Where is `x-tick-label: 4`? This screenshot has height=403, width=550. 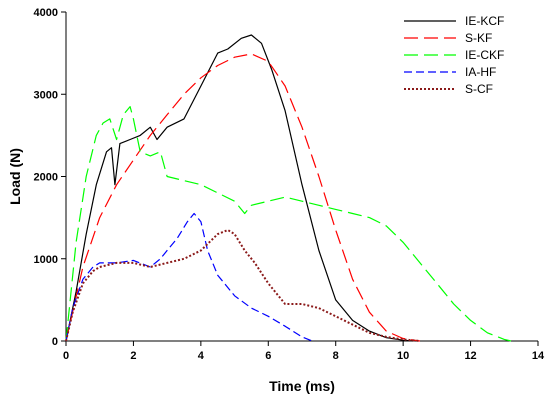
x-tick-label: 4 is located at coordinates (201, 356).